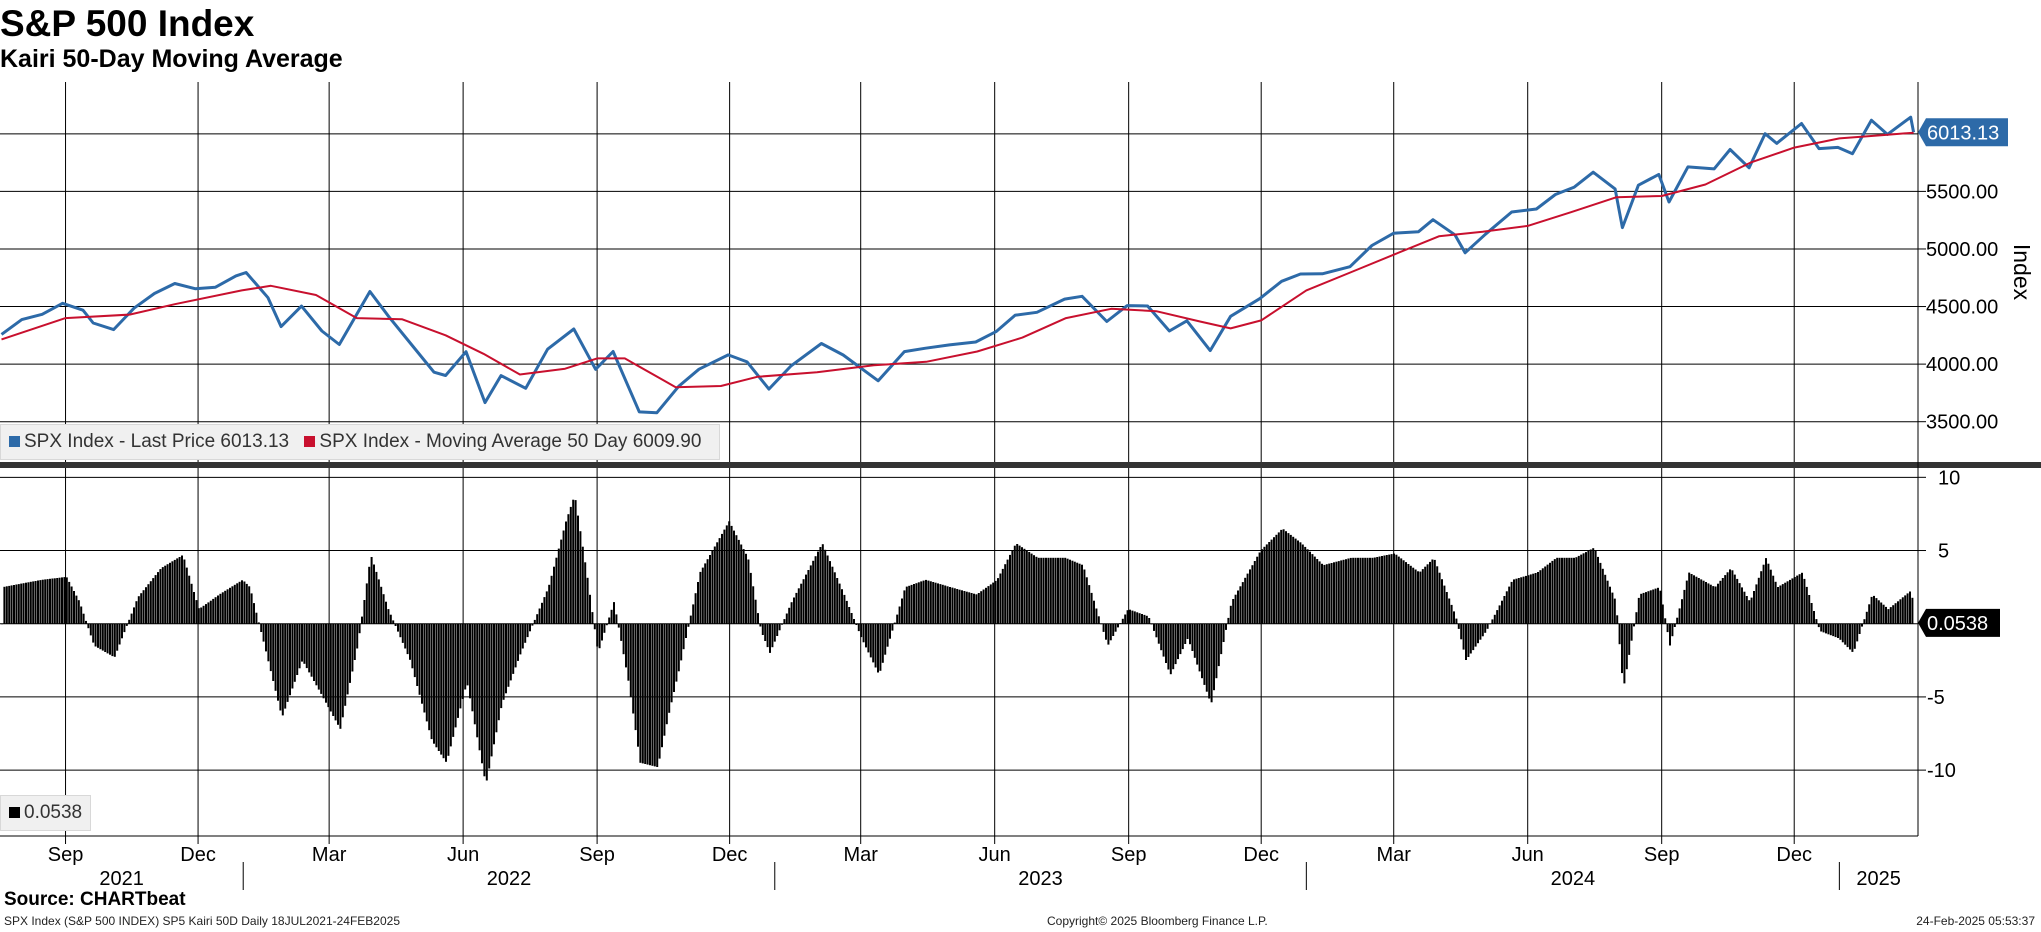 The height and width of the screenshot is (932, 2041). What do you see at coordinates (53, 812) in the screenshot?
I see `legend-label-kairi: 0.0538` at bounding box center [53, 812].